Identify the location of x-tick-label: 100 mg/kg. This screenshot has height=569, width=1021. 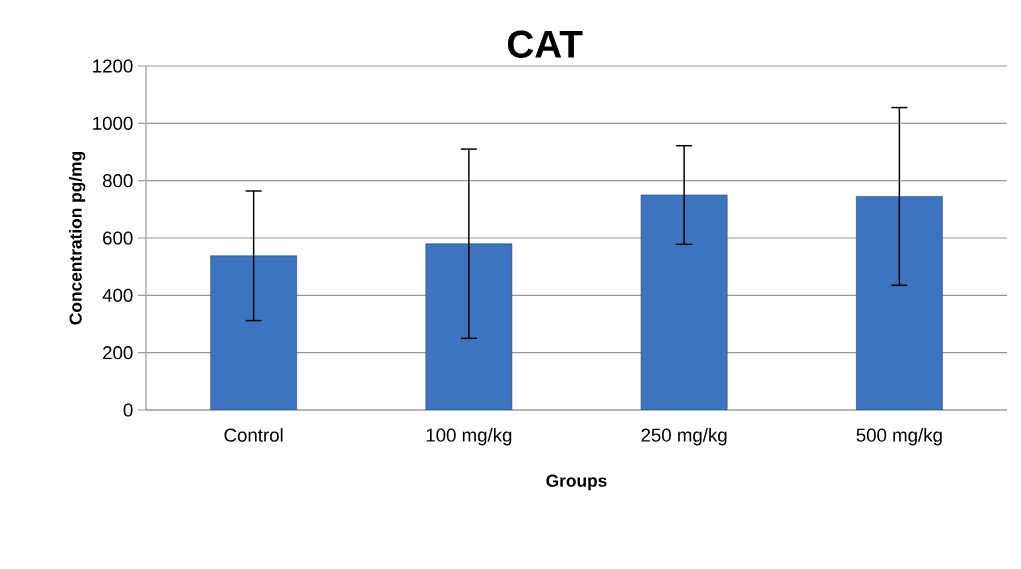
(469, 437).